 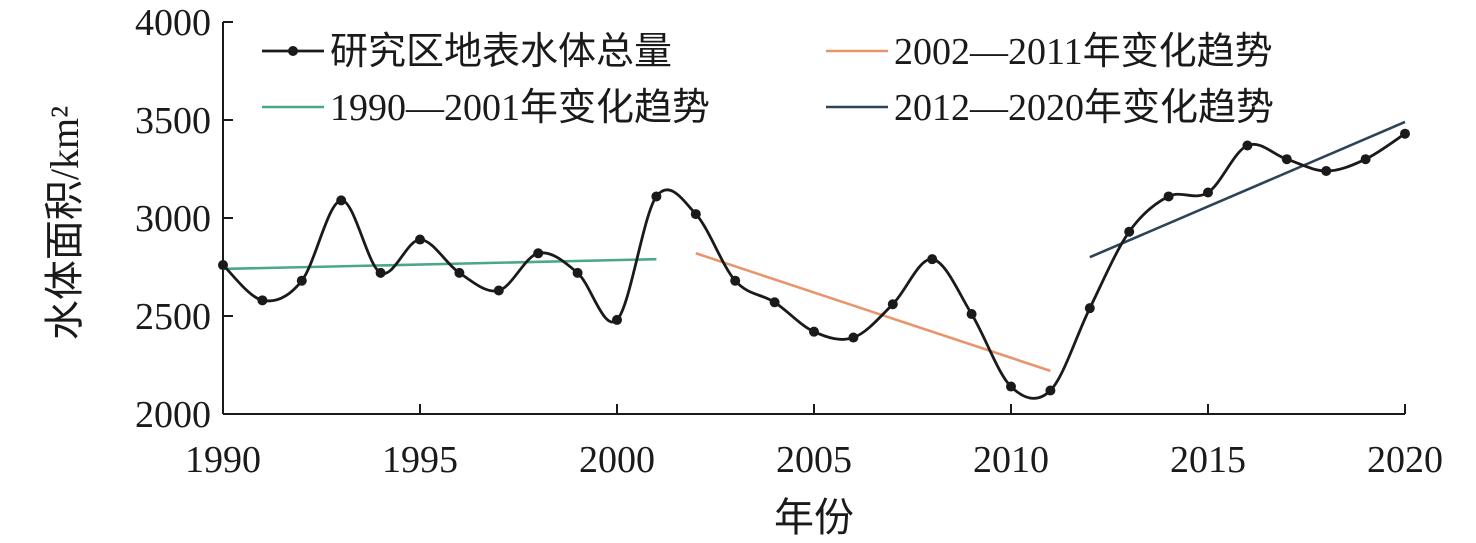 I want to click on x-tick-label: 1990, so click(x=223, y=460).